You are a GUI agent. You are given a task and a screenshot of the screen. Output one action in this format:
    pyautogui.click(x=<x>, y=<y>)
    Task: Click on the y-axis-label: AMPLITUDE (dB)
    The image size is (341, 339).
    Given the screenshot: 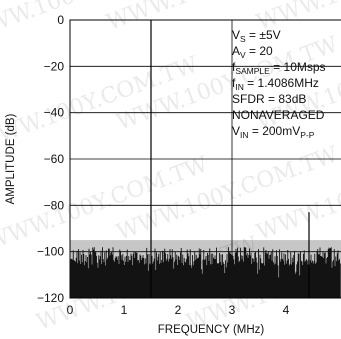 What is the action you would take?
    pyautogui.click(x=11, y=158)
    